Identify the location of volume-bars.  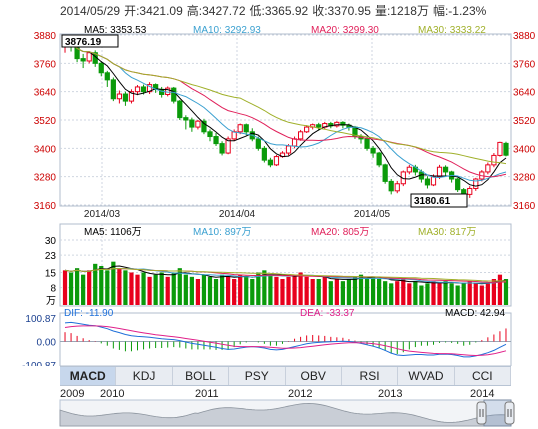
(285, 283).